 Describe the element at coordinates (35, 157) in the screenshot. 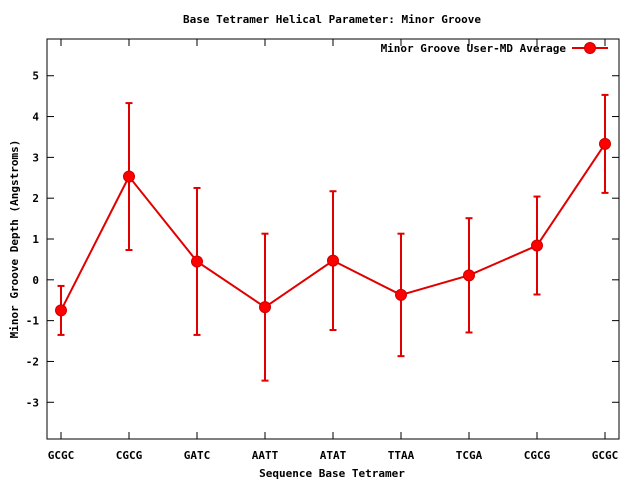

I see `y-tick-label: 3` at that location.